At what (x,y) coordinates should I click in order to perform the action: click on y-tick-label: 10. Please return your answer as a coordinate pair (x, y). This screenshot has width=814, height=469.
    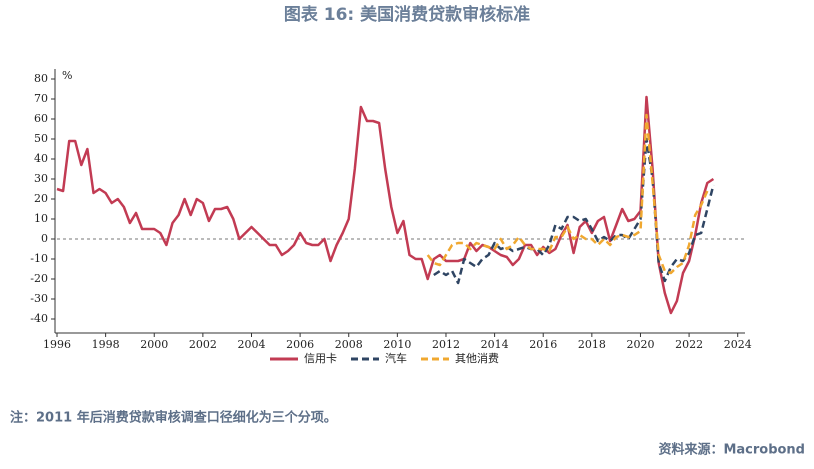
    Looking at the image, I should click on (41, 218).